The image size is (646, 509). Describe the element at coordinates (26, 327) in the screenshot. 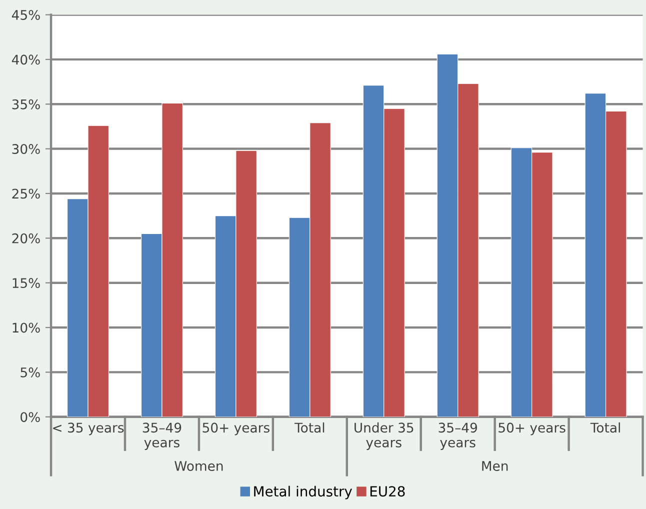

I see `y-tick-label: 10%` at that location.